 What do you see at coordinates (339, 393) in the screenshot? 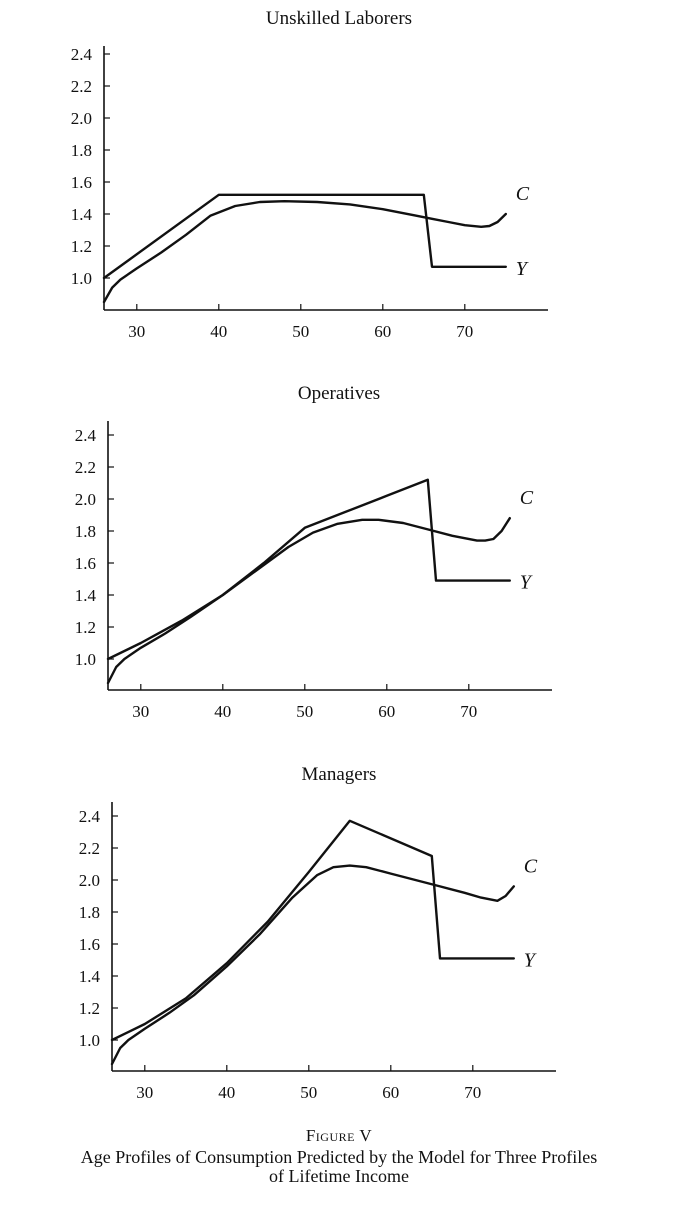
I see `chart-title: Operatives` at bounding box center [339, 393].